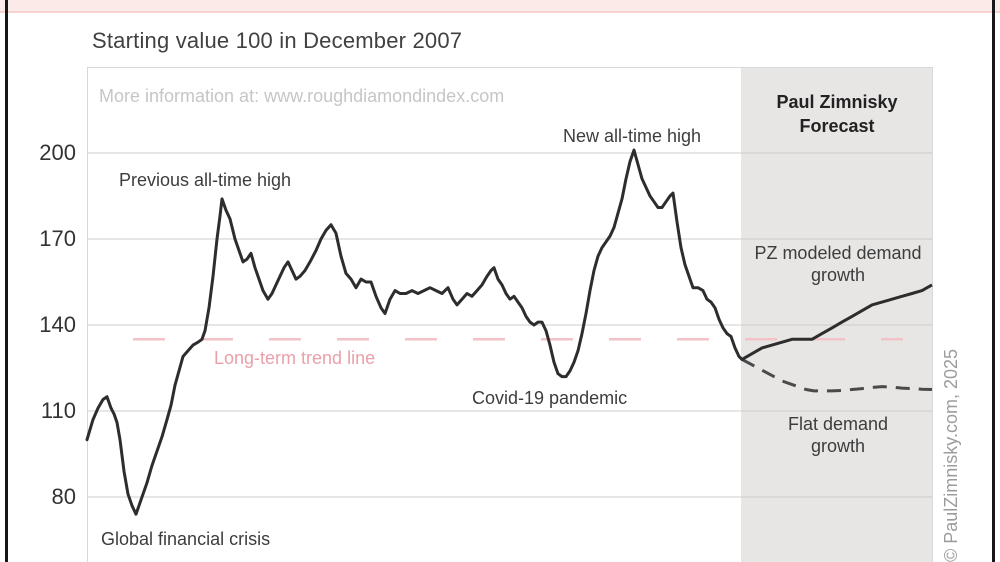 The image size is (1000, 562). What do you see at coordinates (632, 136) in the screenshot?
I see `annotation-new-all-time-high: New all-time high` at bounding box center [632, 136].